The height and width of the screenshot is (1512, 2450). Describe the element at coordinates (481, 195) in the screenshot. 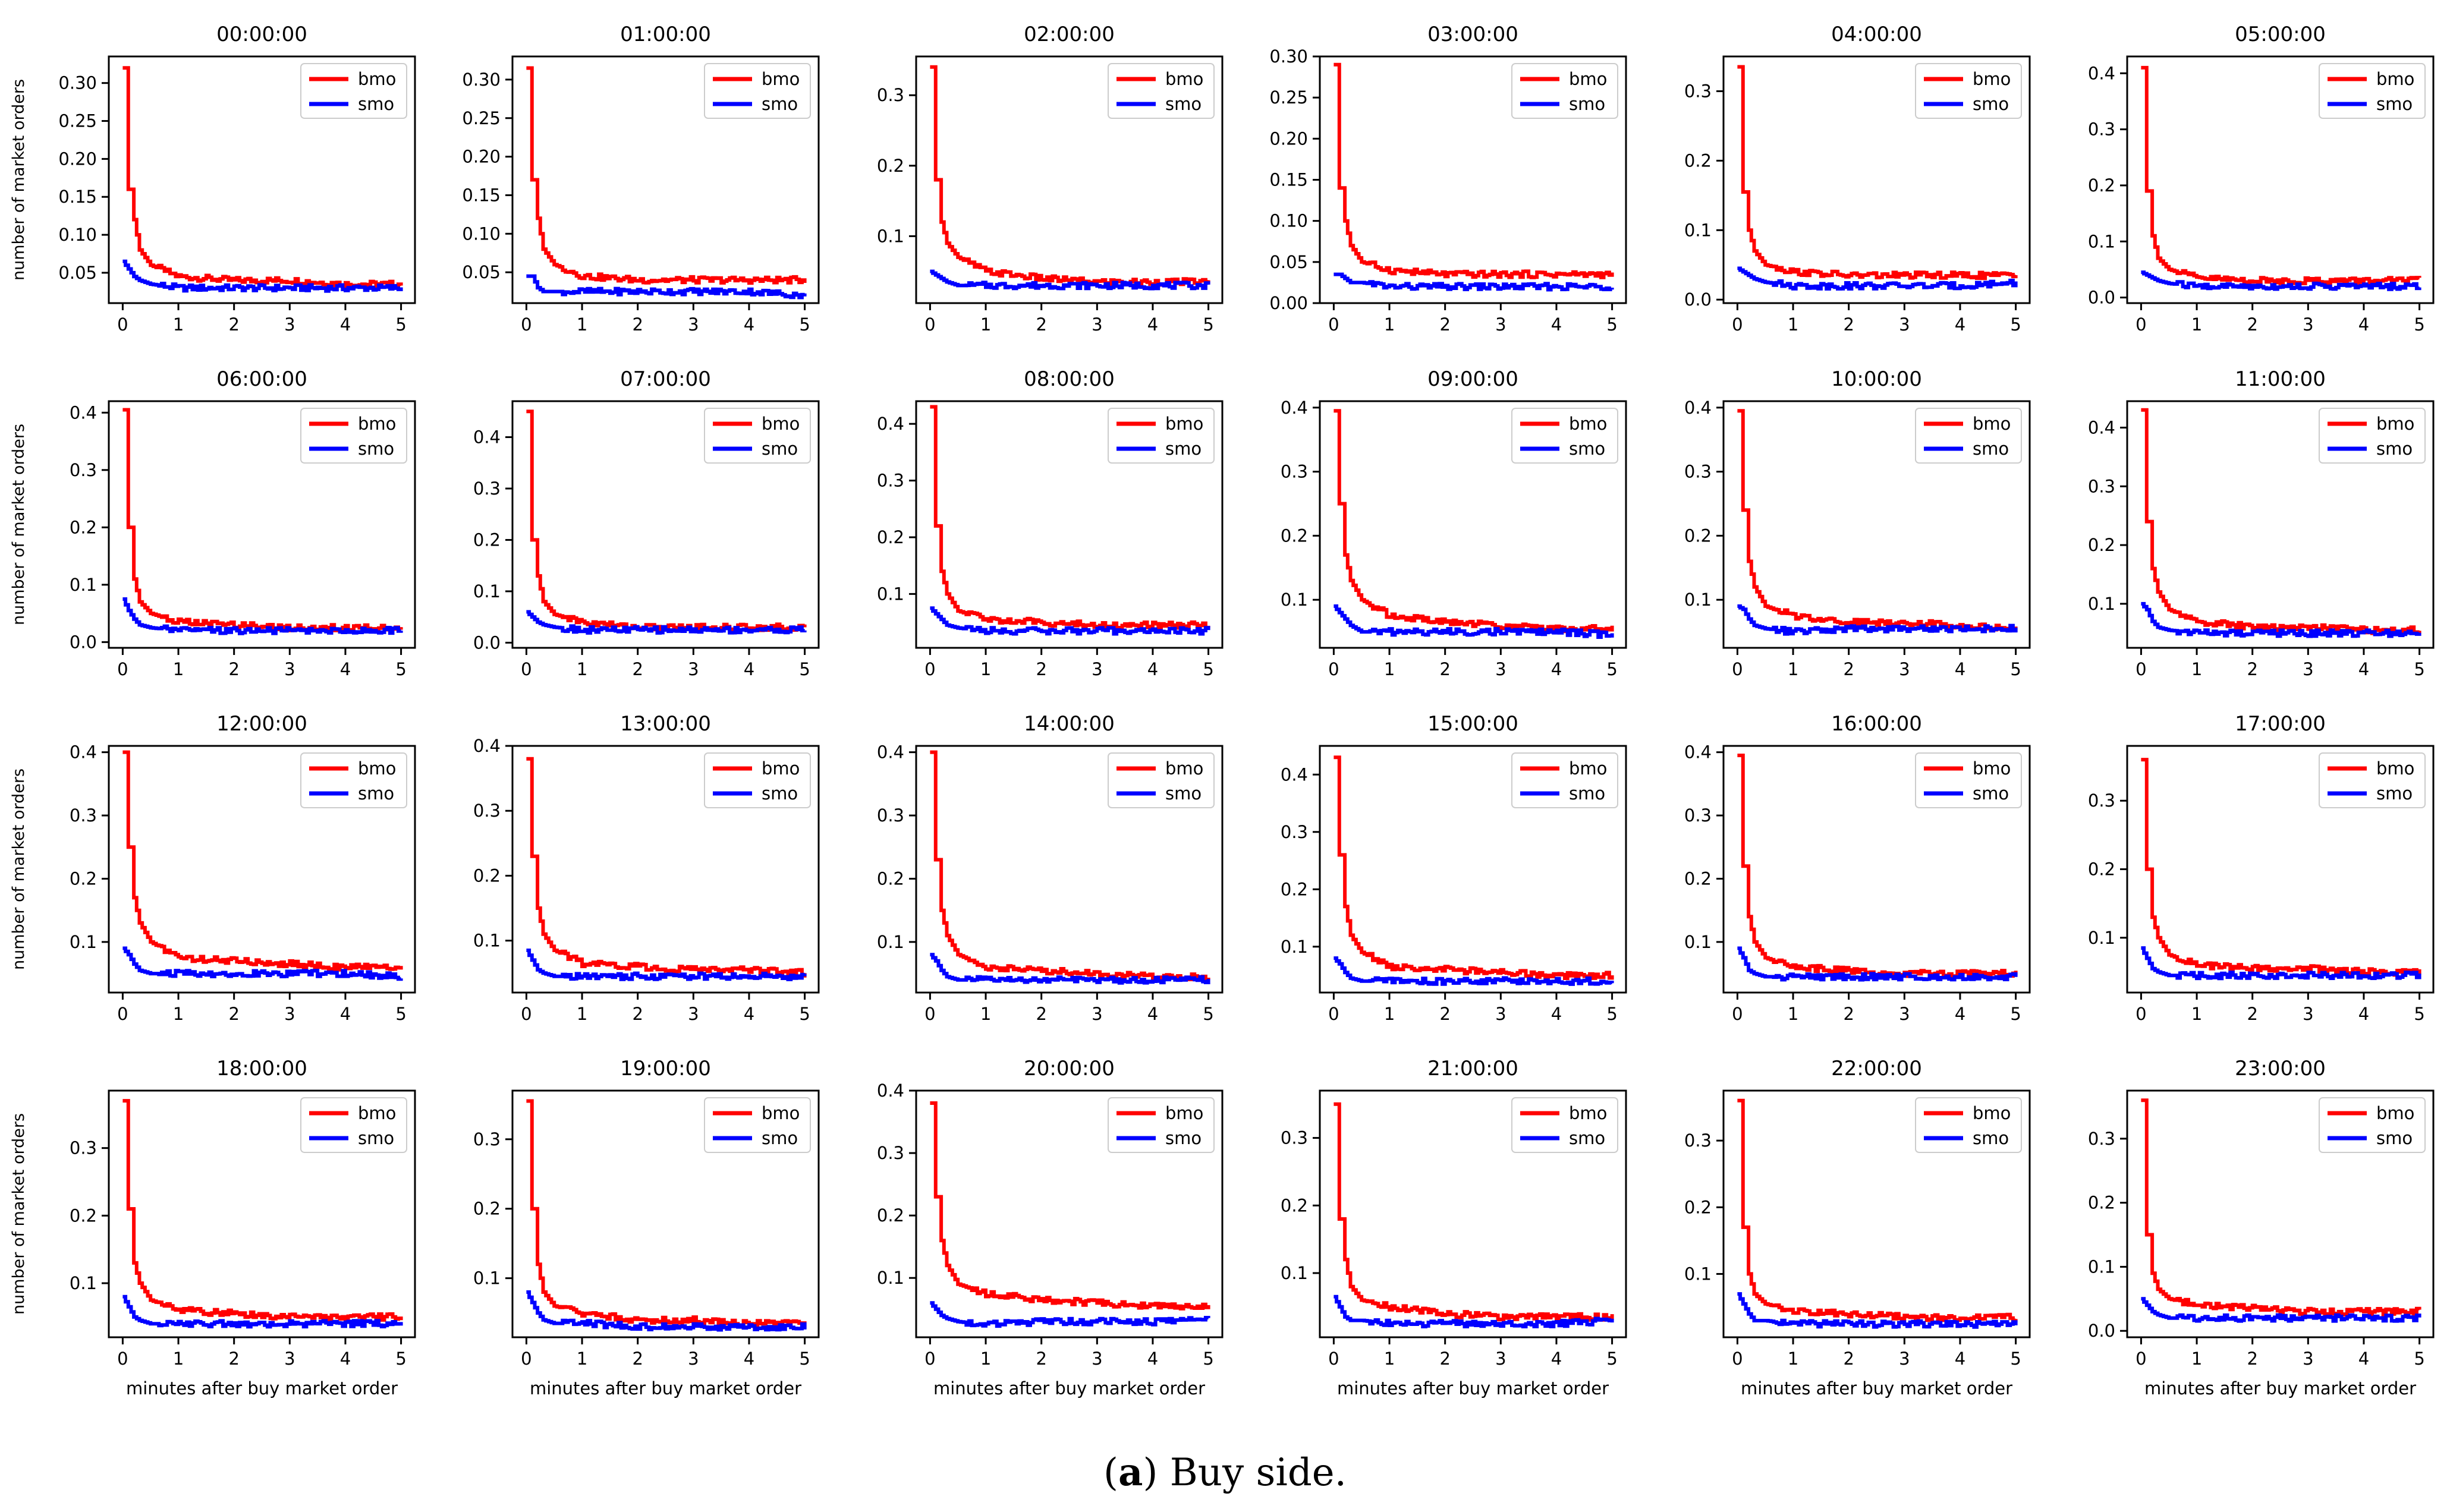

I see `y-tick-label: 0.15` at that location.